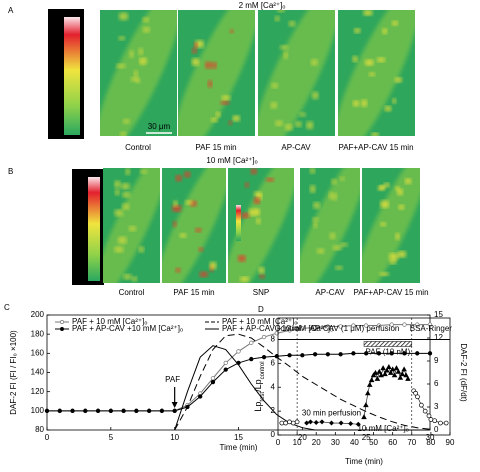  Describe the element at coordinates (94, 229) in the screenshot. I see `colorbar` at that location.